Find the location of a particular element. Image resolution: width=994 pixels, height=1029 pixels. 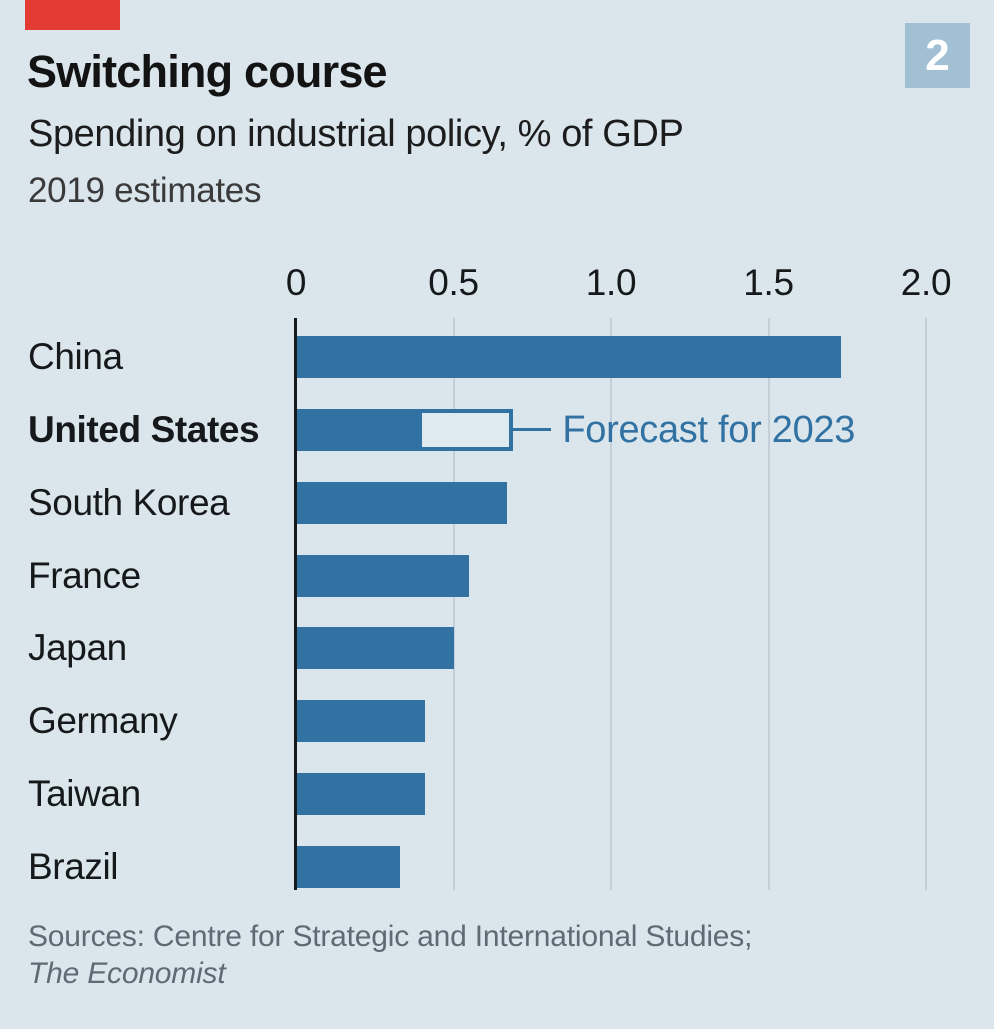

country-label-japan: Japan is located at coordinates (77, 648).